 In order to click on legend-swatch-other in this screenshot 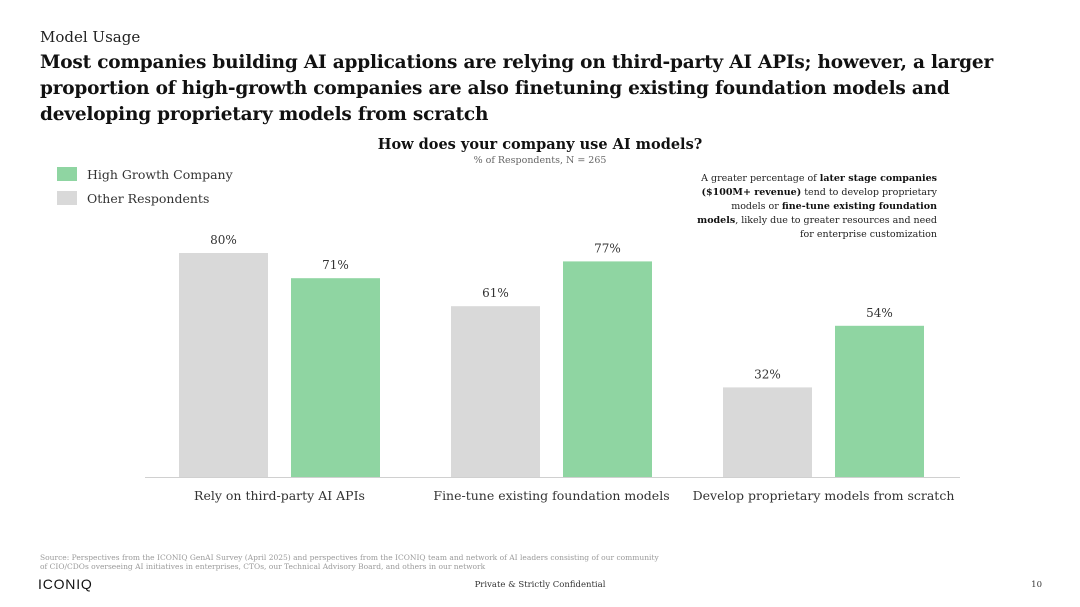, I will do `click(67, 198)`.